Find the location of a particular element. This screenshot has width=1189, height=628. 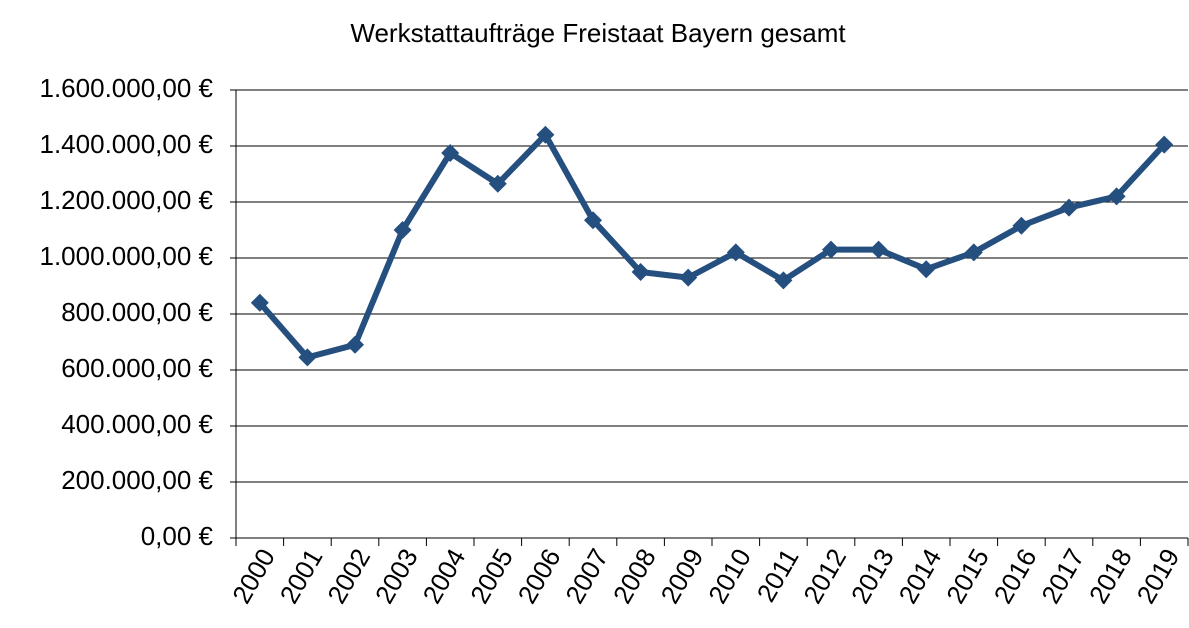

x-tick-label: 2009 is located at coordinates (681, 575).